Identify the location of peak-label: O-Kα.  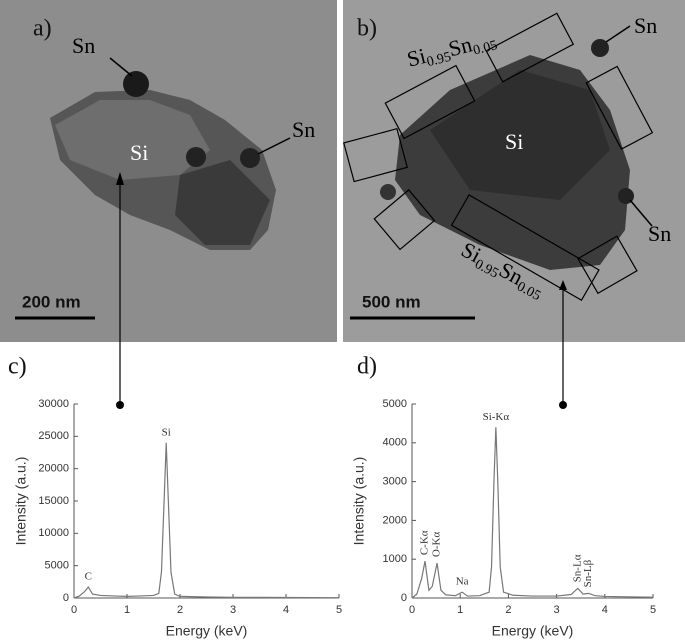
(437, 545).